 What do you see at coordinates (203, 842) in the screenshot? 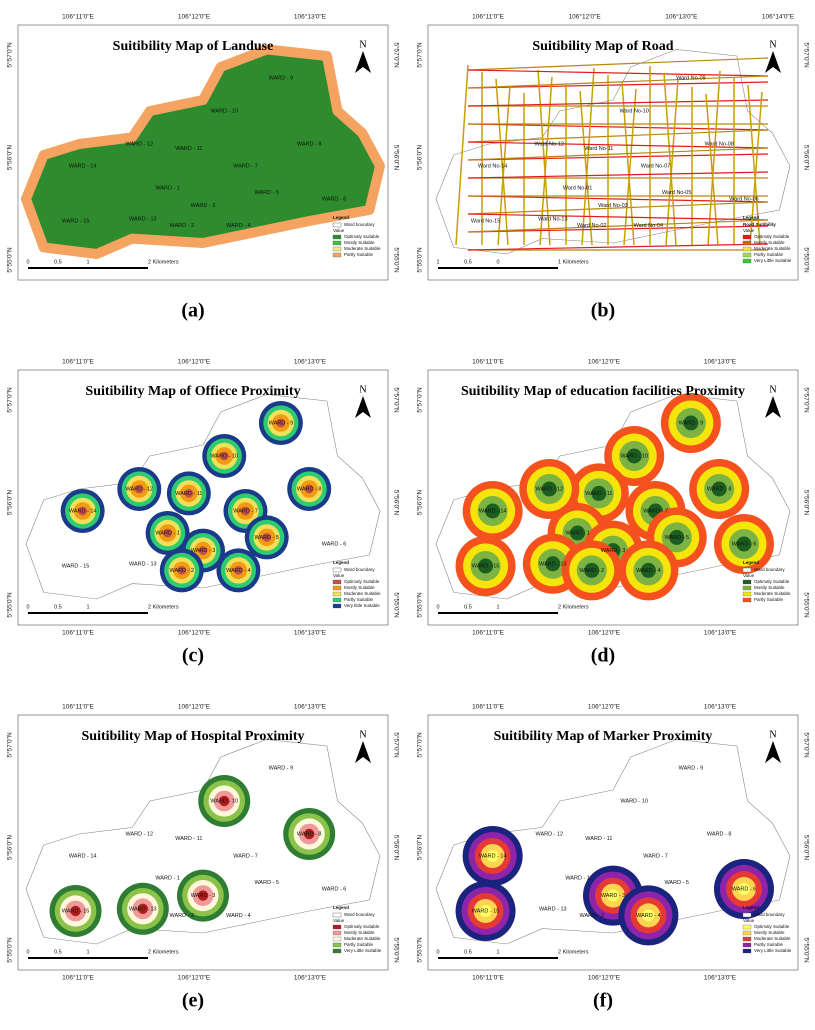
I see `map-outline` at bounding box center [203, 842].